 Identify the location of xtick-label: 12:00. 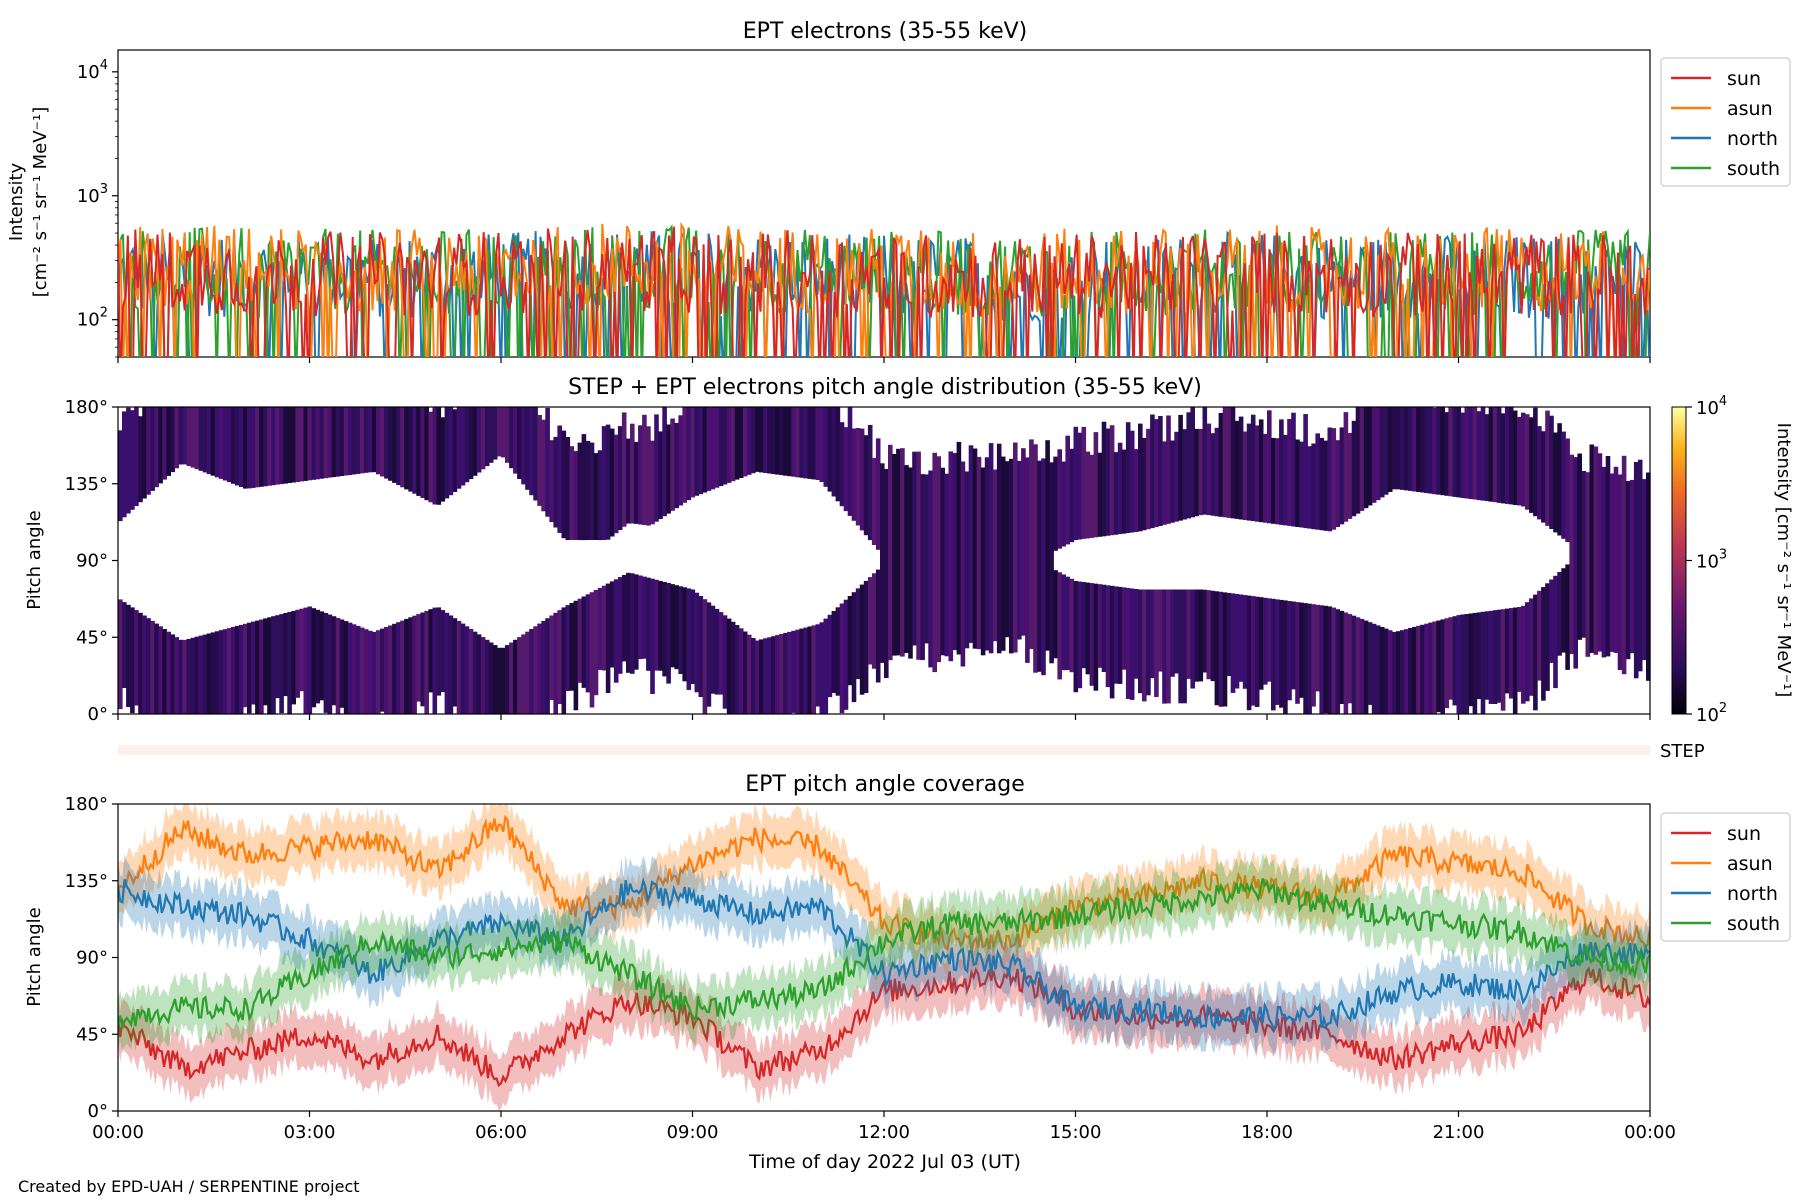
(884, 1132).